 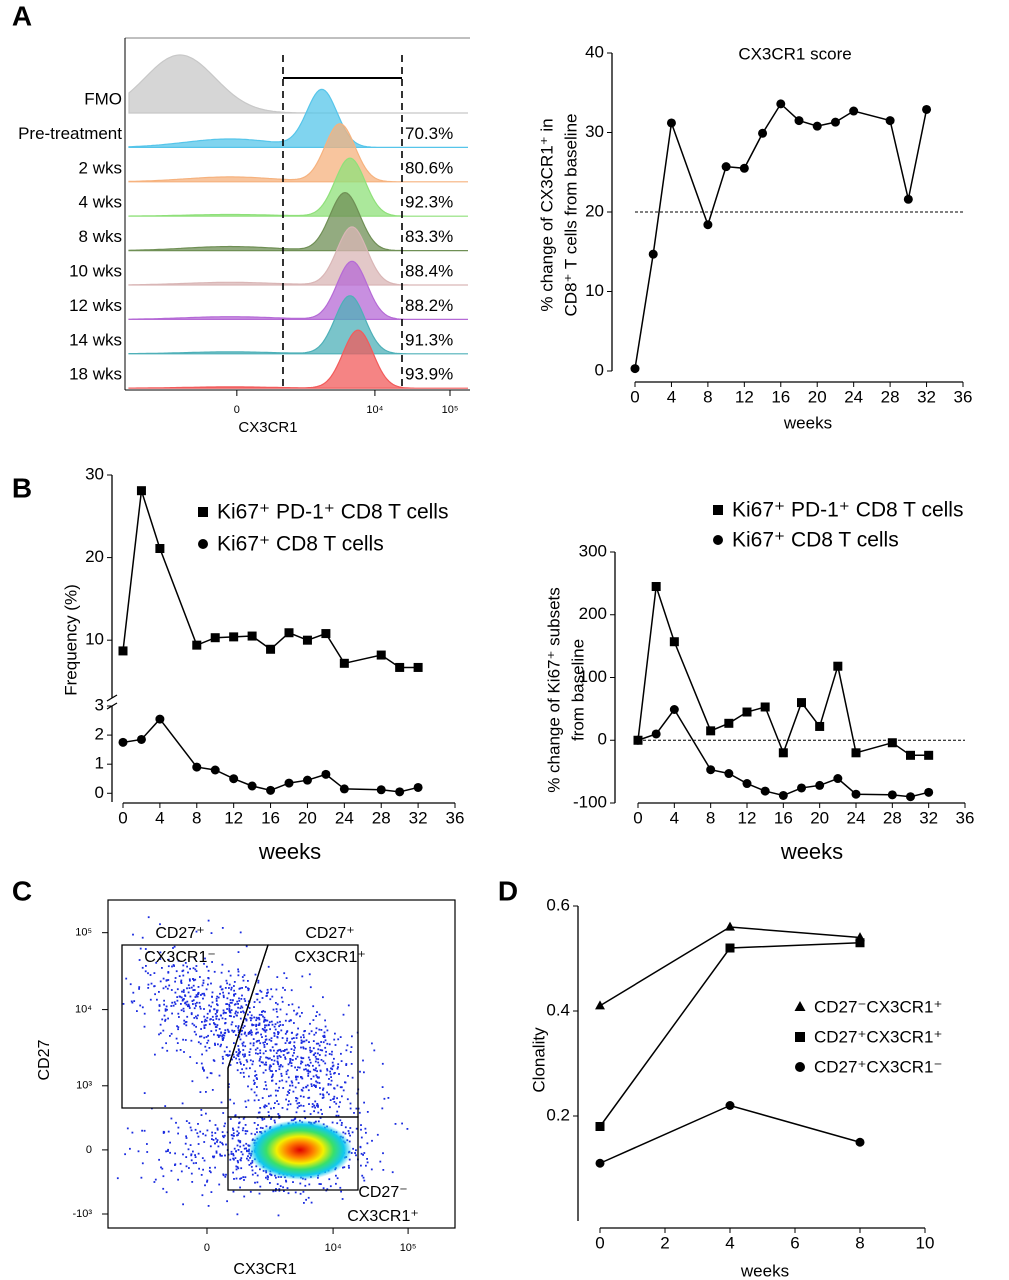 I want to click on value-label: 88.2%, so click(x=429, y=305).